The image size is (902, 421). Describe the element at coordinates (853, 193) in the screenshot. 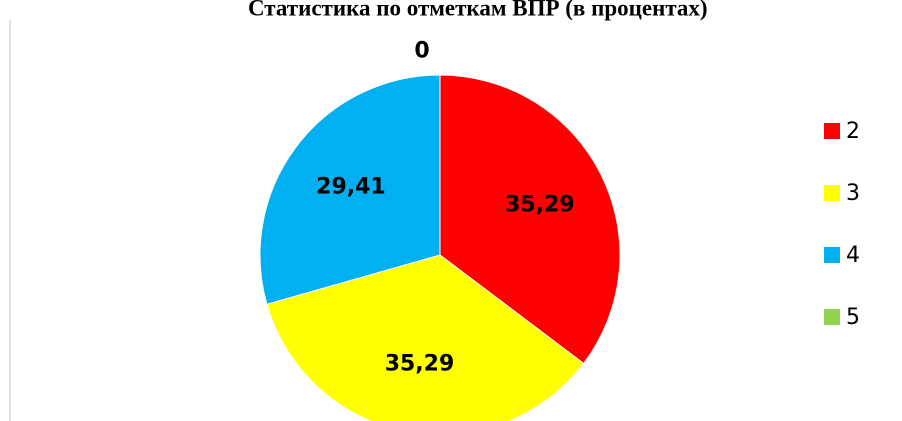

I see `legend-label: 3` at that location.